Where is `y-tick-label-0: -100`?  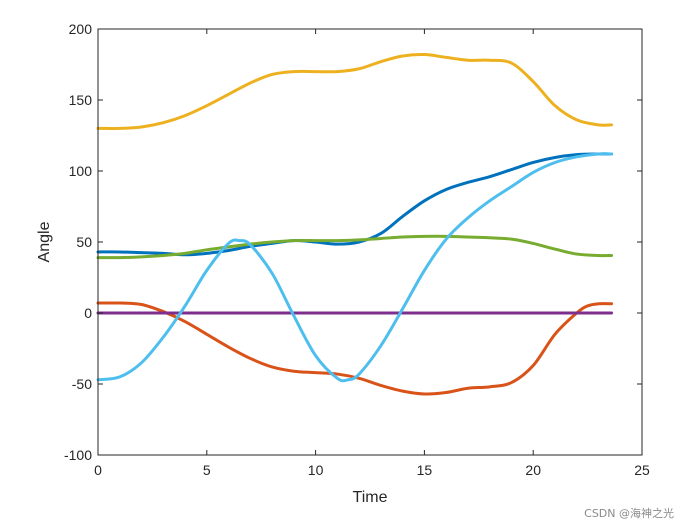
y-tick-label-0: -100 is located at coordinates (78, 455).